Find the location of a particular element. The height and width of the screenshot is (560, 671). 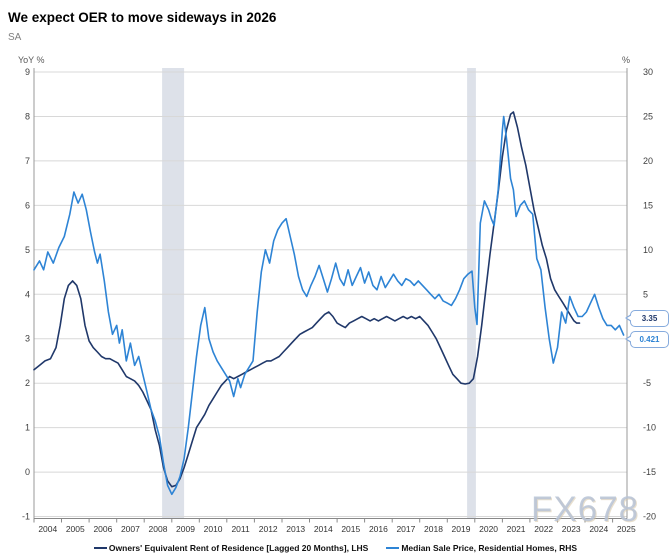

left-axis-tick-label: 8 is located at coordinates (27, 117).